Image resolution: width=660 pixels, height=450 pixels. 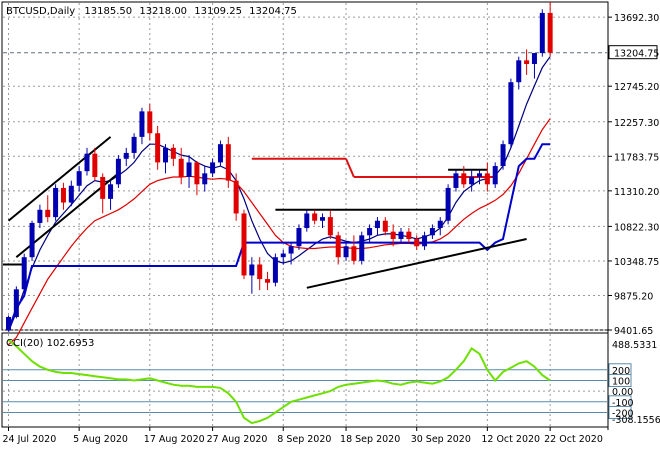 I want to click on price-tick-label: 13692.30, so click(x=636, y=18).